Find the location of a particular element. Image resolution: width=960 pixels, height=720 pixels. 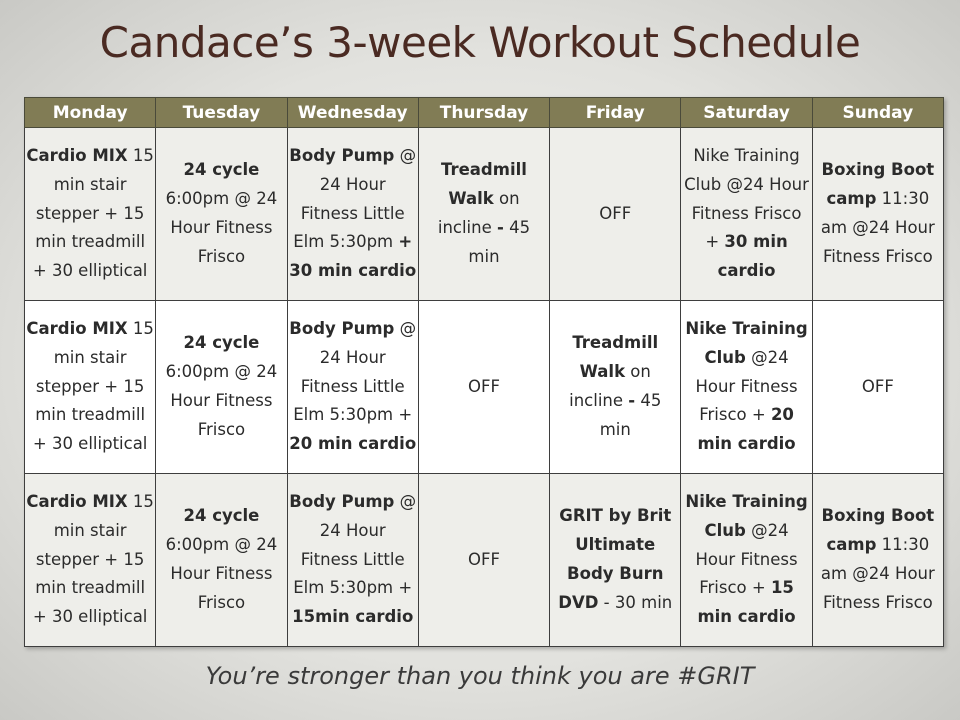

activity-name: + 30 min cardio is located at coordinates (353, 256).